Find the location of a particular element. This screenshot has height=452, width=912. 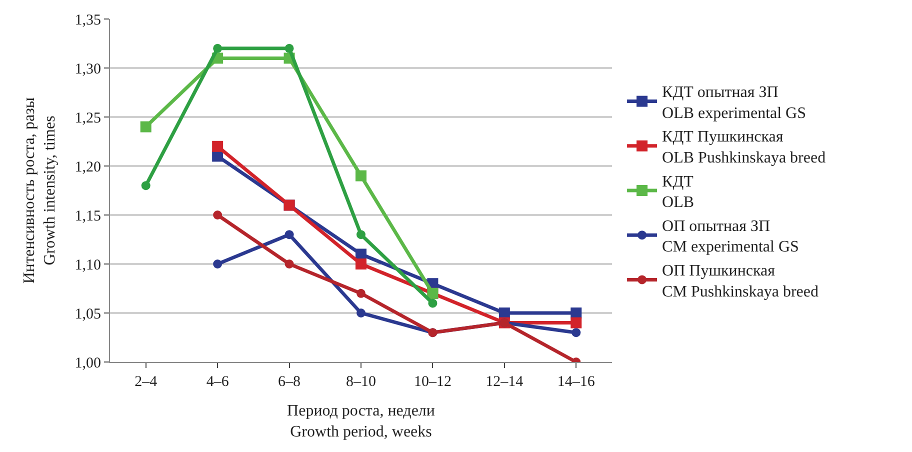

y-tick-label: 1,00 is located at coordinates (87, 363).